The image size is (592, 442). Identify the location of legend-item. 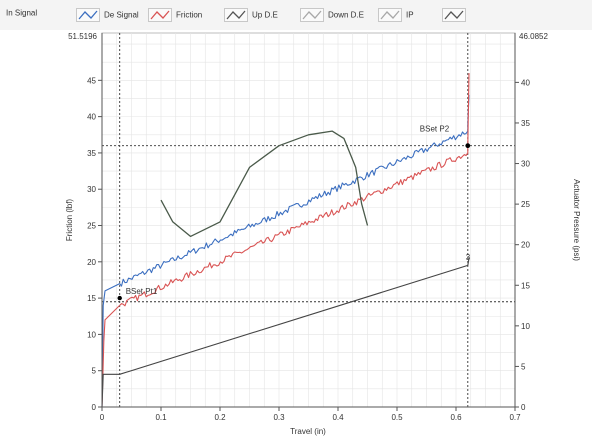
(456, 15).